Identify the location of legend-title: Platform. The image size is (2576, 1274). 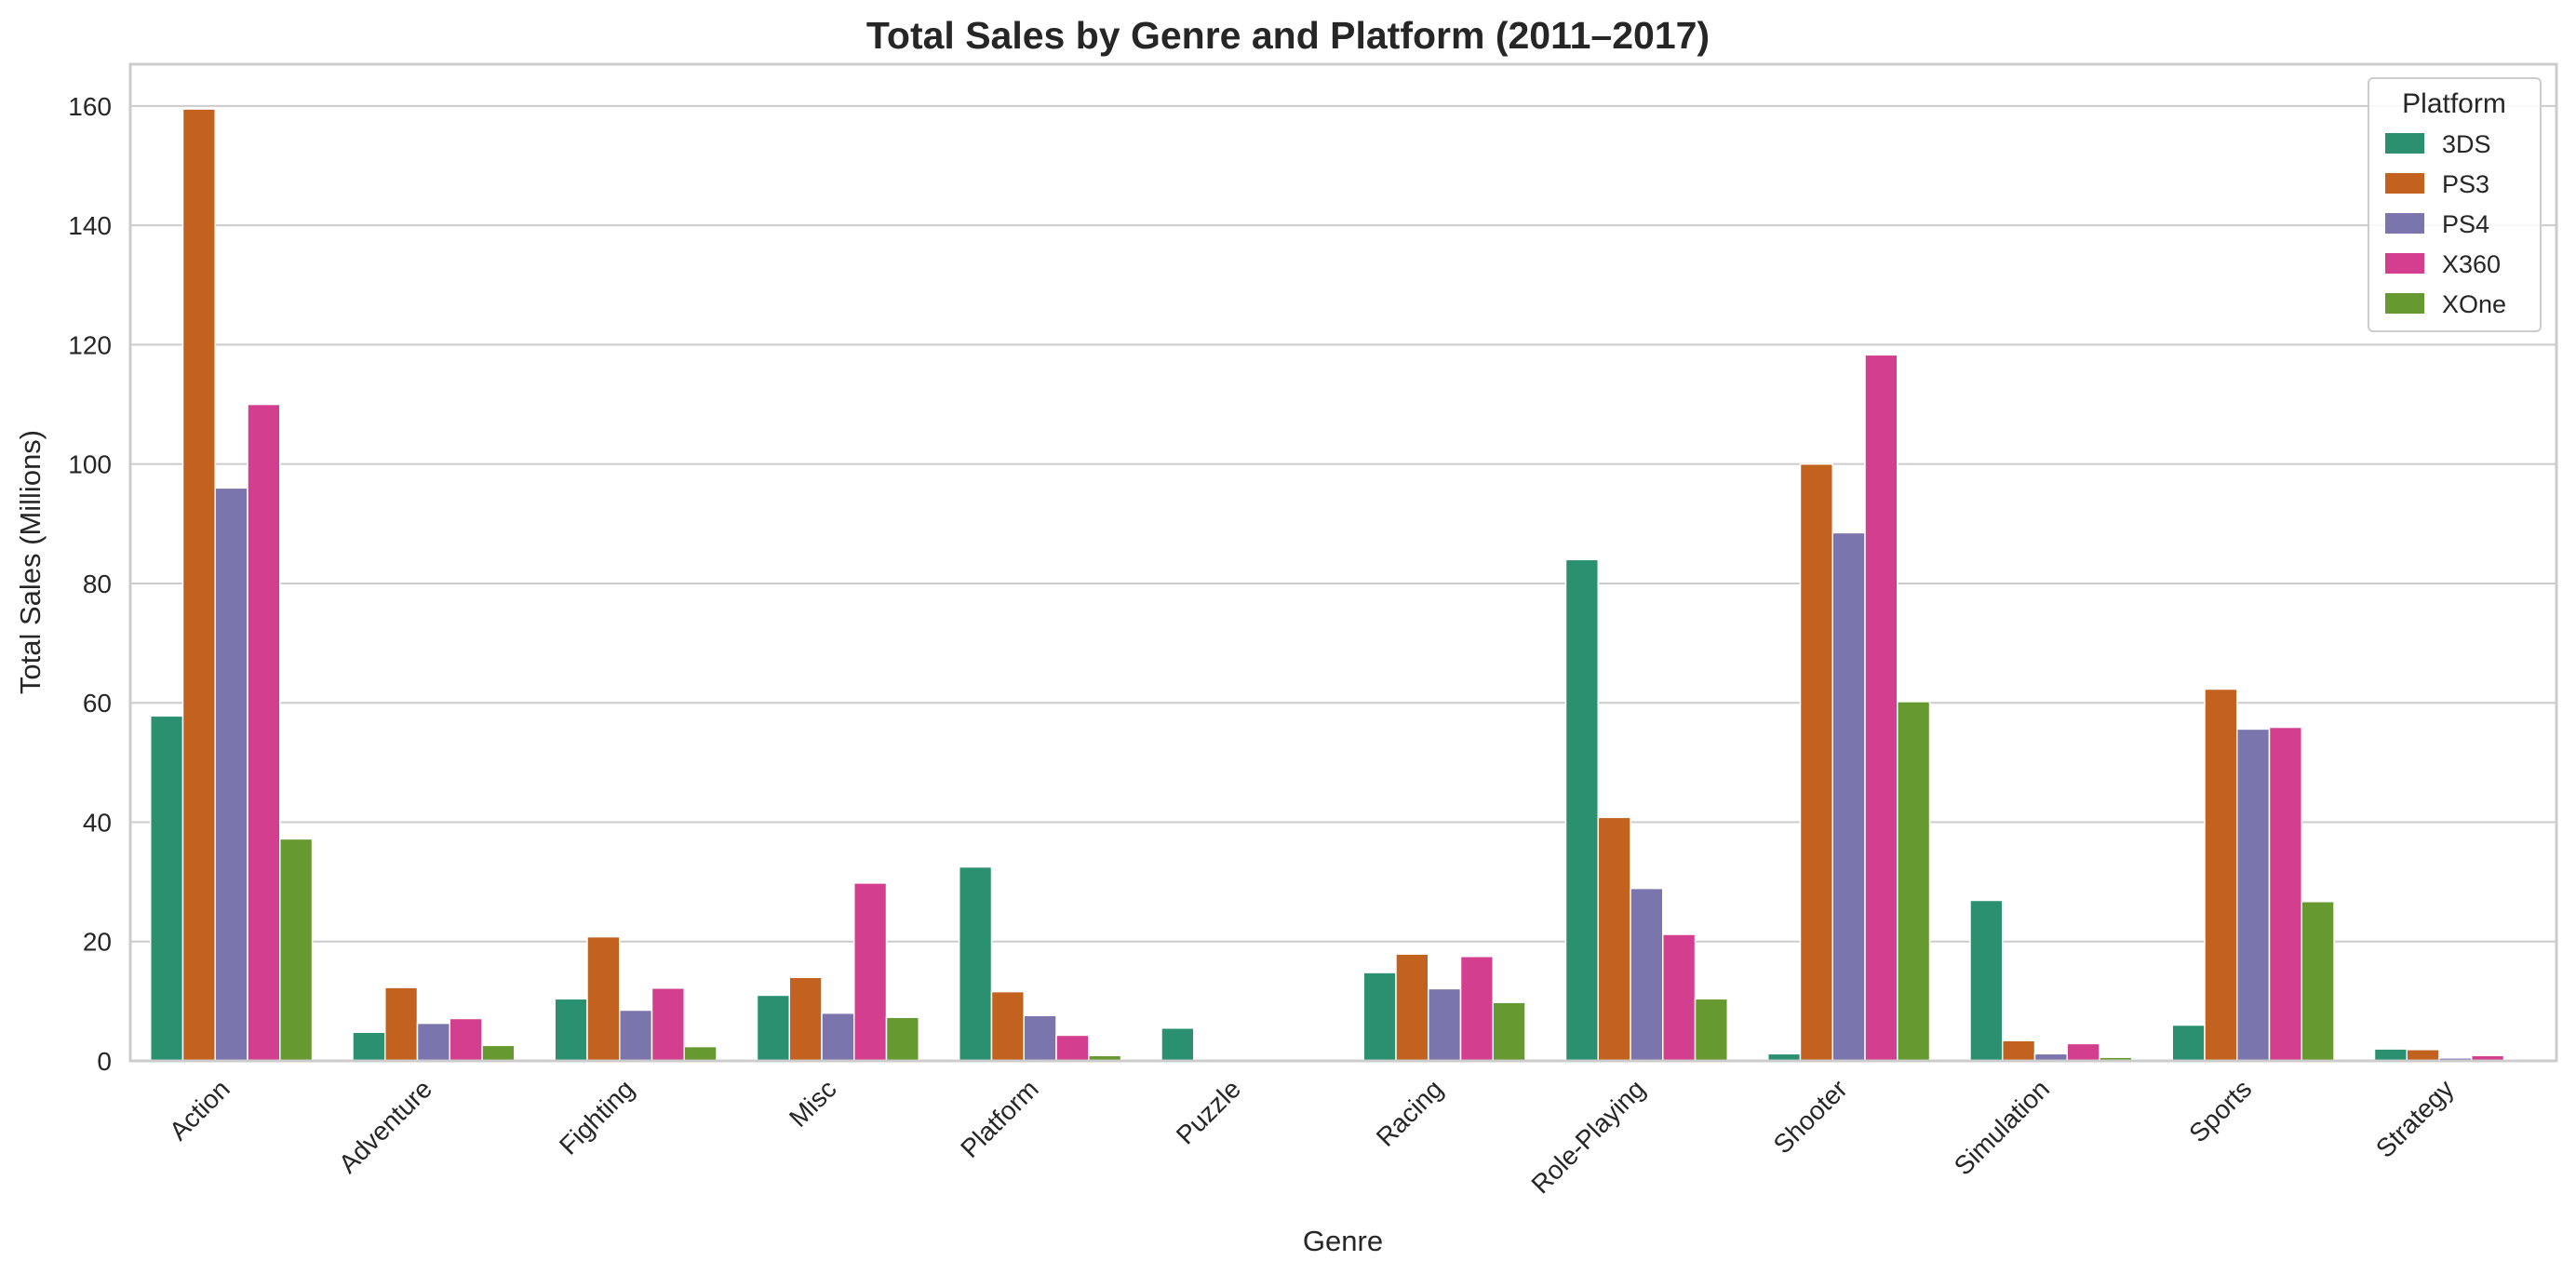
(2454, 103).